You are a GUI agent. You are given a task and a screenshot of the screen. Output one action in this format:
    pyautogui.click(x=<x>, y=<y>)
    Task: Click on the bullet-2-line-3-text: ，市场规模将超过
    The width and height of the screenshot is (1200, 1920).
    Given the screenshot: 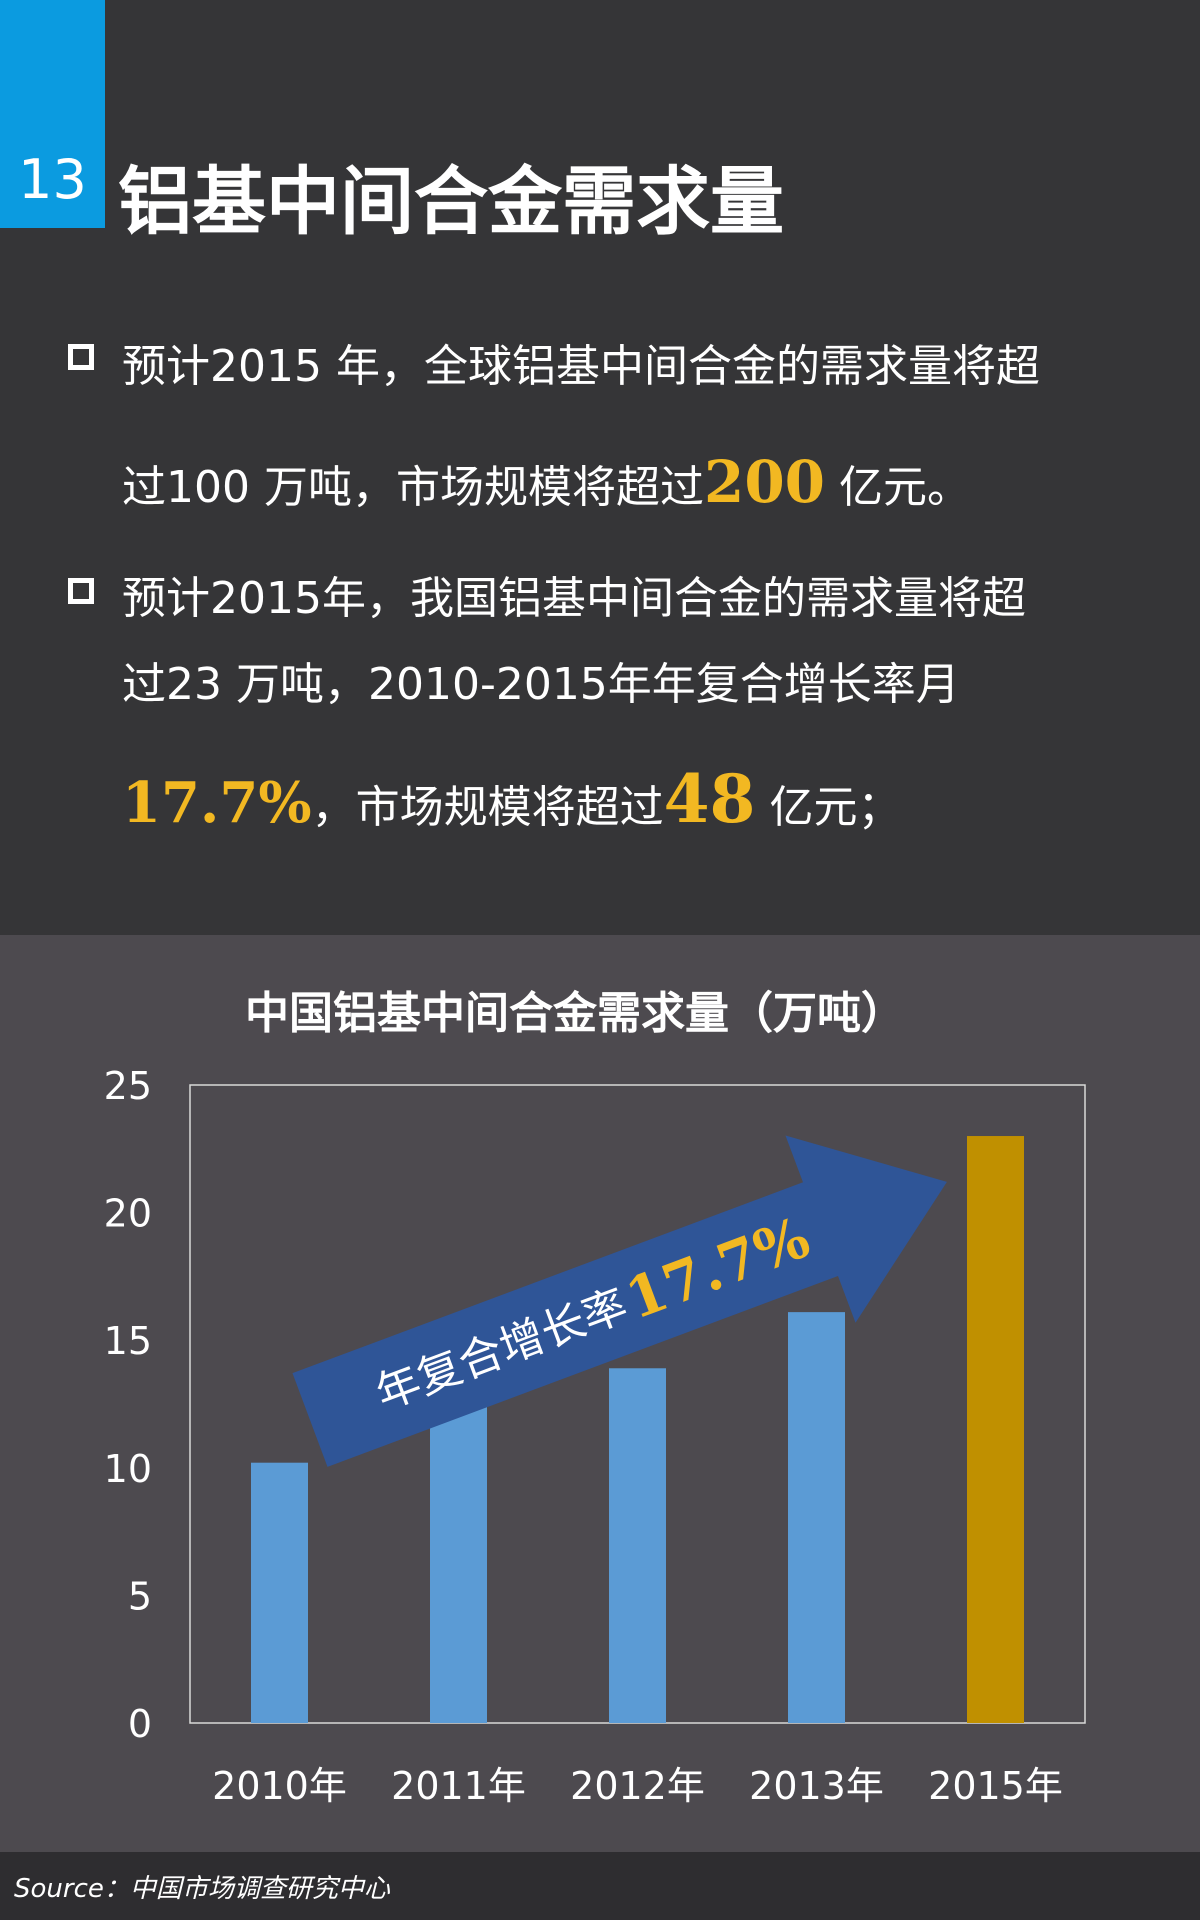 What is the action you would take?
    pyautogui.click(x=487, y=807)
    